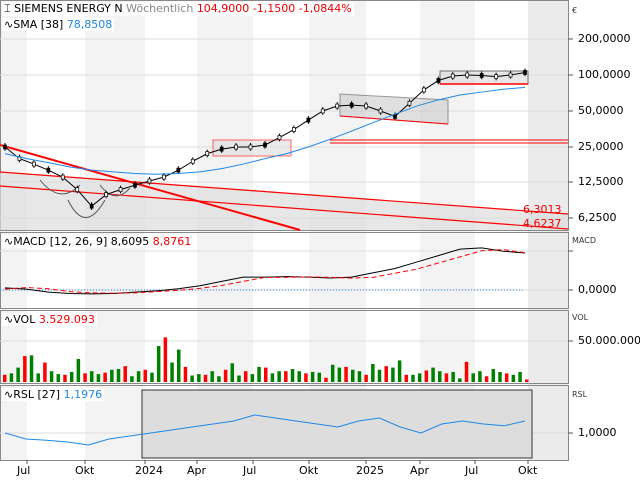 The width and height of the screenshot is (640, 480). What do you see at coordinates (597, 432) in the screenshot?
I see `rsl-tick: 1,0000` at bounding box center [597, 432].